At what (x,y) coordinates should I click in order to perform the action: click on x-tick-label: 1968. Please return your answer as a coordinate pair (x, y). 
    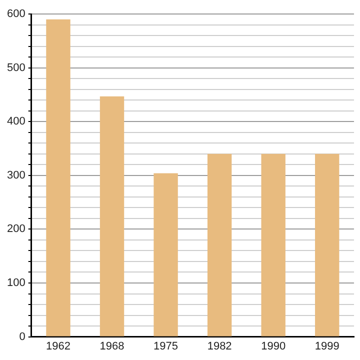
    Looking at the image, I should click on (112, 346).